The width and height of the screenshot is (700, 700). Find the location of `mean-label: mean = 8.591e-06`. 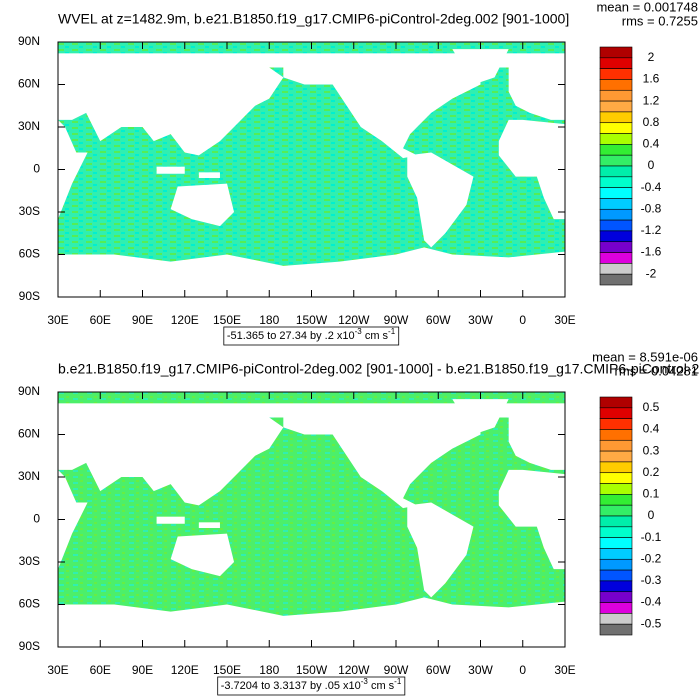

mean-label: mean = 8.591e-06 is located at coordinates (645, 356).